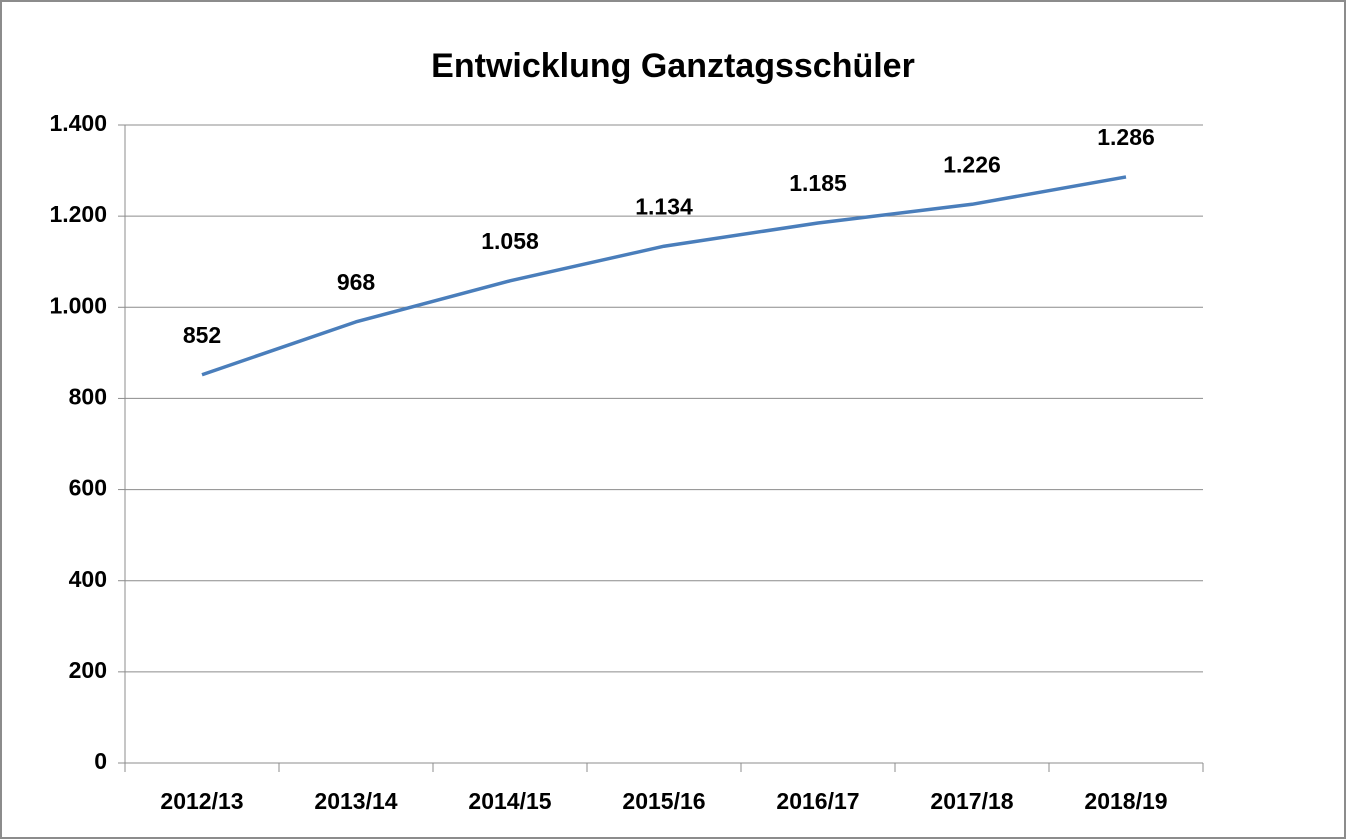  Describe the element at coordinates (88, 579) in the screenshot. I see `y-tick-label: 400` at that location.